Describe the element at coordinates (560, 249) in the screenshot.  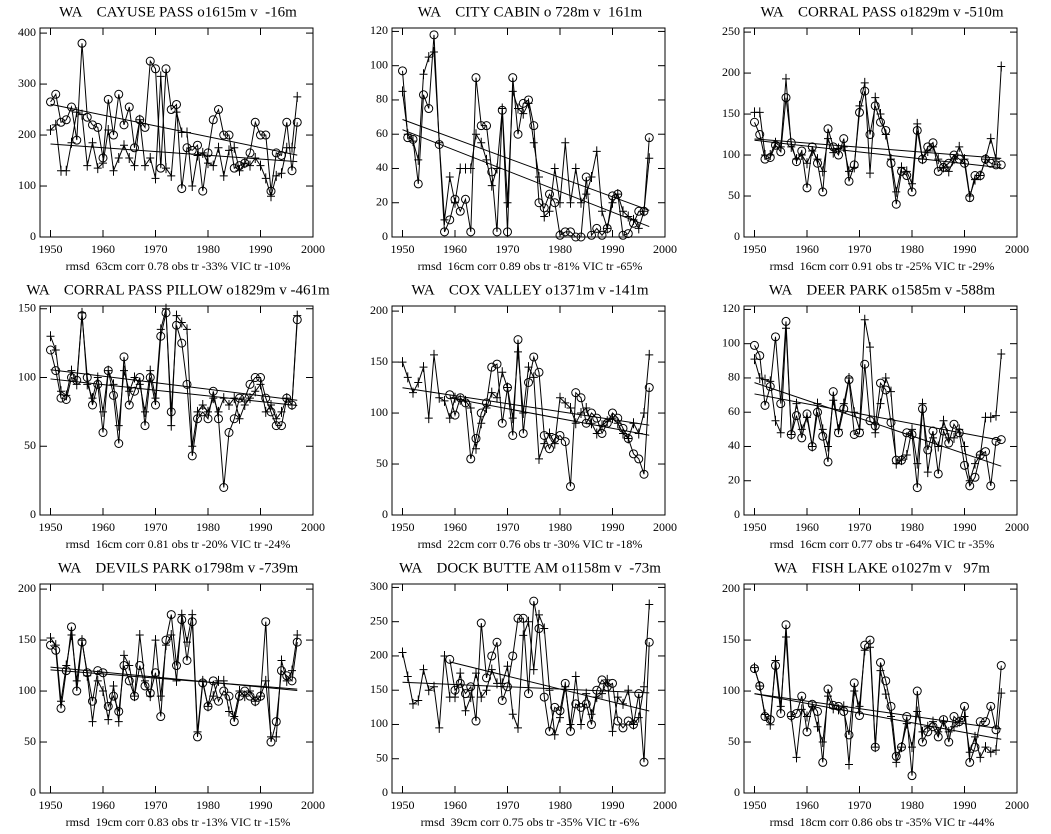
I see `x-tick-label: 1980` at that location.